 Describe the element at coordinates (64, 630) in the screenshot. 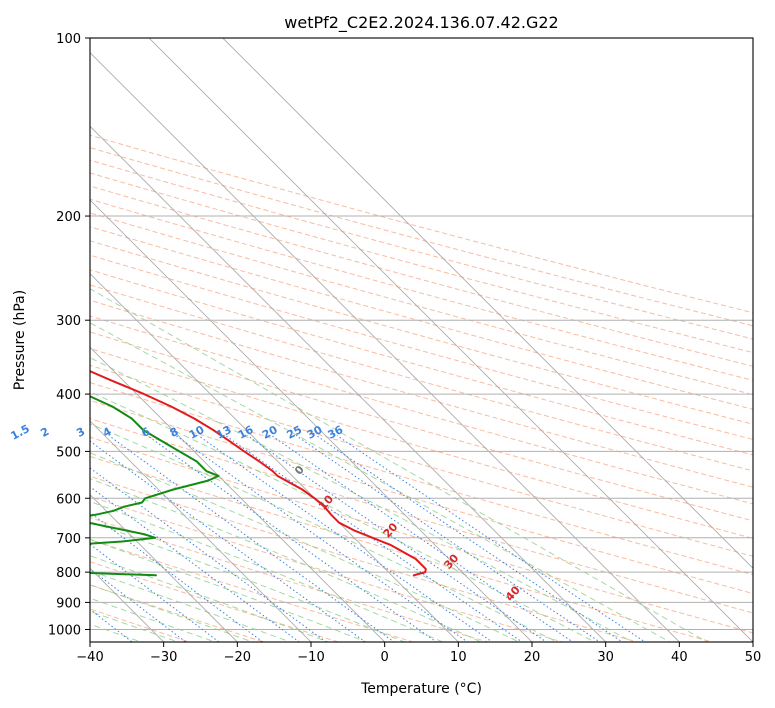

I see `y-tick-label: 1000` at that location.